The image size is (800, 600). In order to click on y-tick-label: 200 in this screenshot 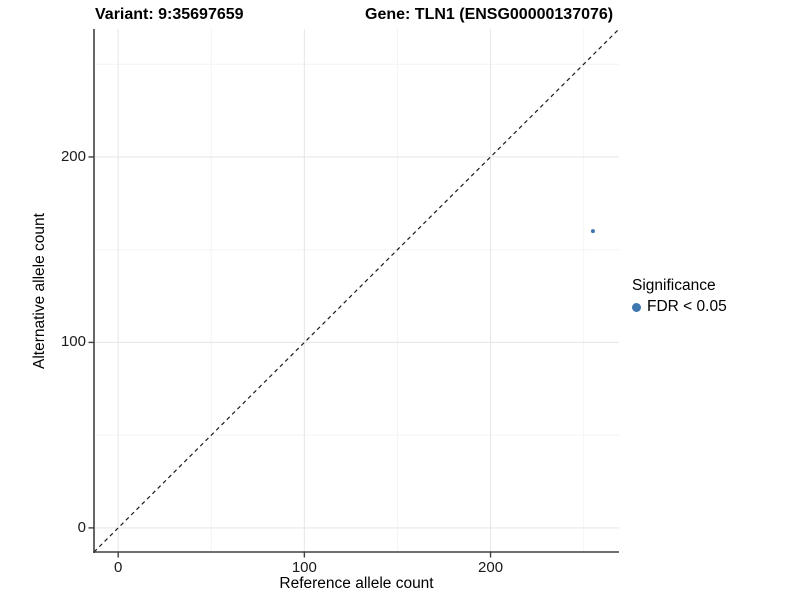, I will do `click(73, 156)`.